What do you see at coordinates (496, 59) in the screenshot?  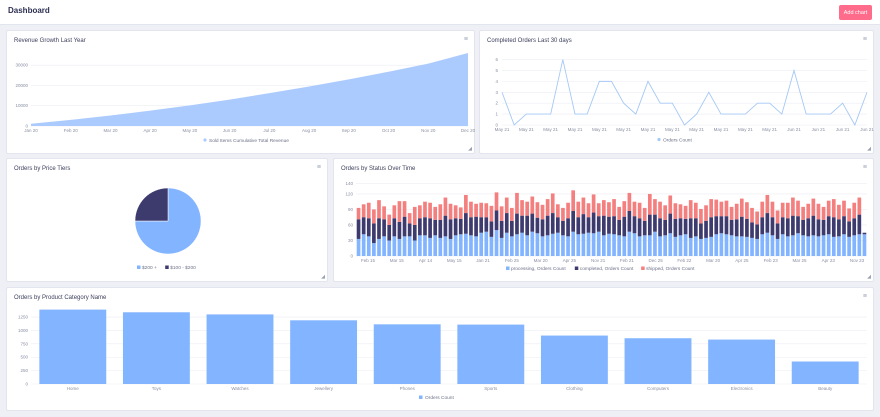 I see `y-tick-label: 6` at bounding box center [496, 59].